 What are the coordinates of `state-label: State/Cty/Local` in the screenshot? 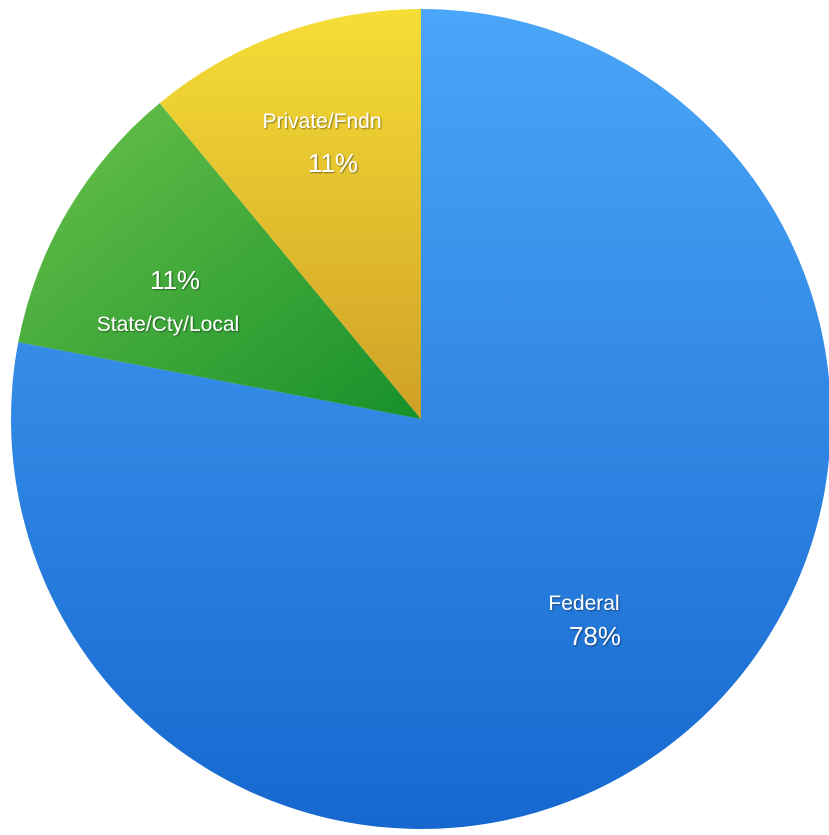 It's located at (168, 324).